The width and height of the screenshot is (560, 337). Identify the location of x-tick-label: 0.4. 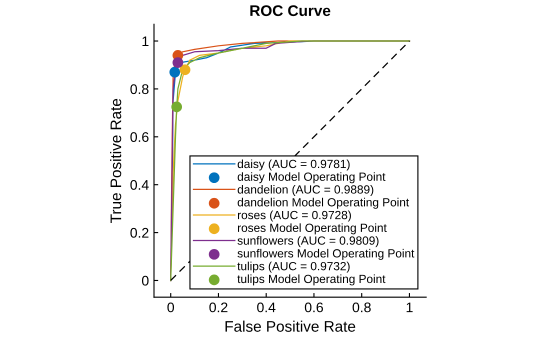
(266, 307).